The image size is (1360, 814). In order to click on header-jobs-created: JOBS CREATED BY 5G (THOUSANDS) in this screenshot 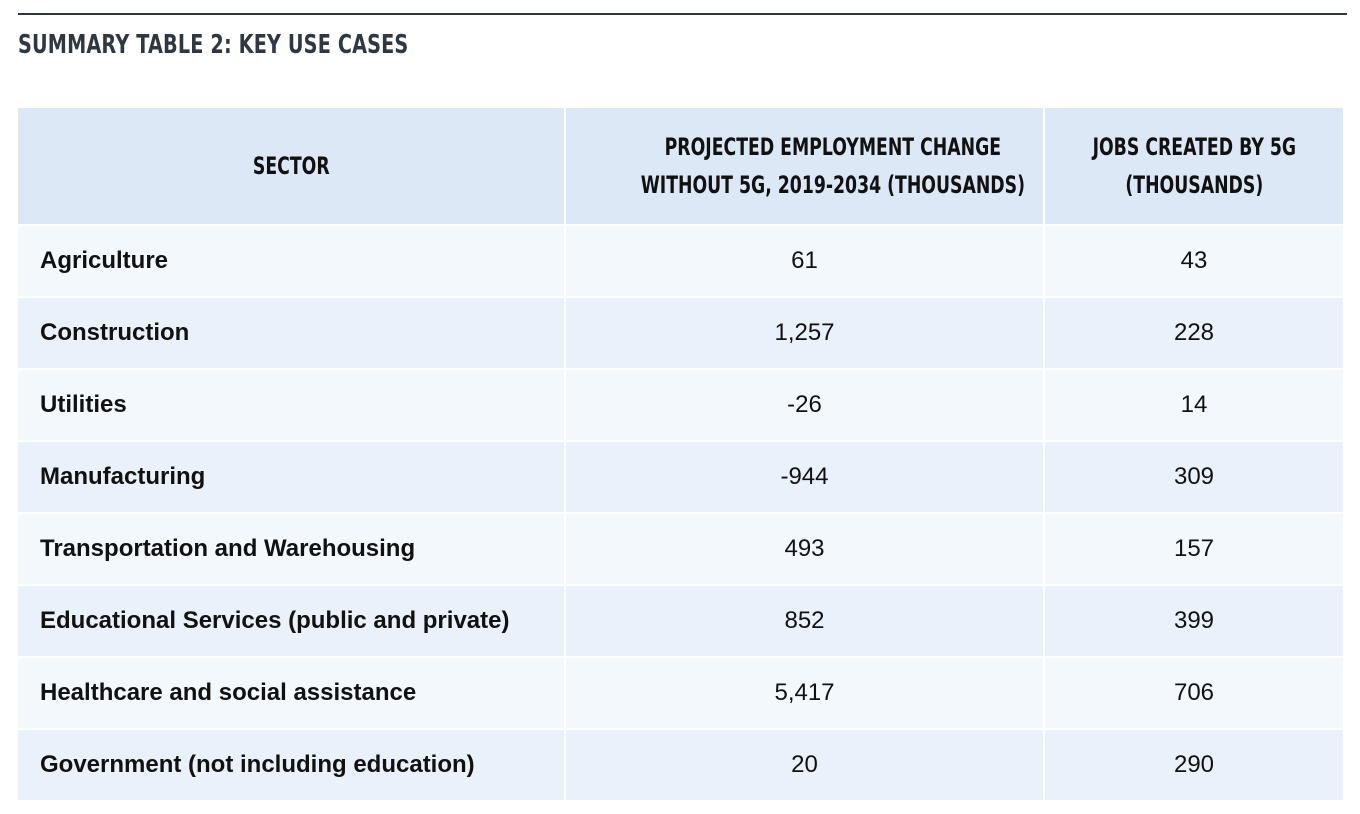, I will do `click(1193, 166)`.